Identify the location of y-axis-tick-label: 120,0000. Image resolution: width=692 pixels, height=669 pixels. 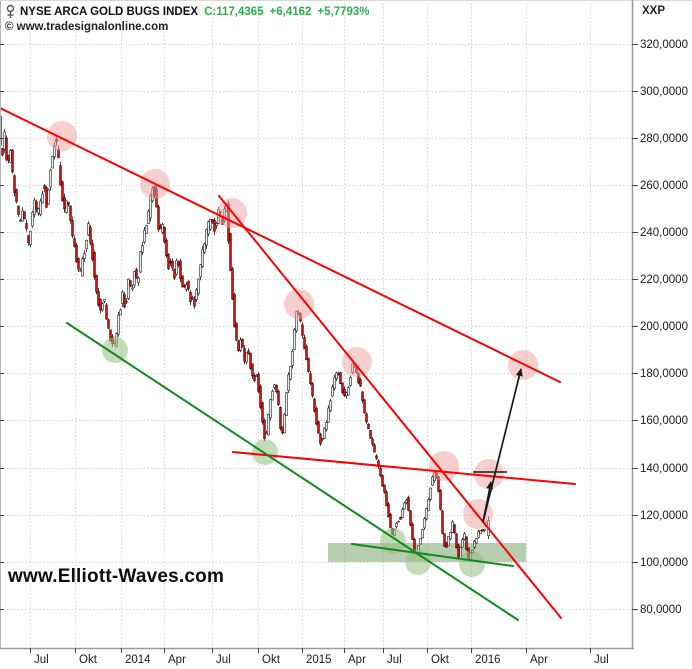
(664, 516).